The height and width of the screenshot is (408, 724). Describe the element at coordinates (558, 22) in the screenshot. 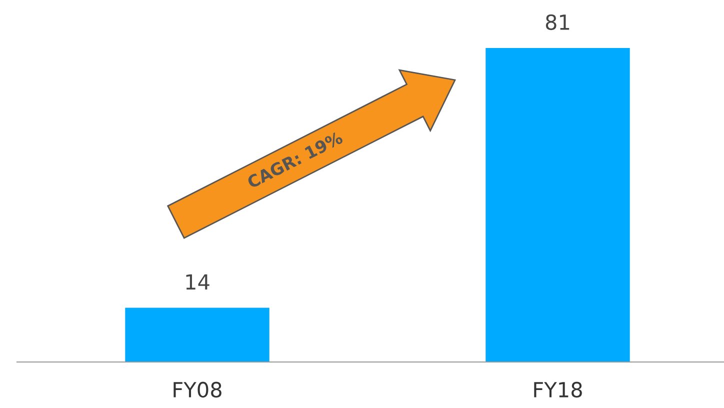

I see `data-label: 81` at that location.